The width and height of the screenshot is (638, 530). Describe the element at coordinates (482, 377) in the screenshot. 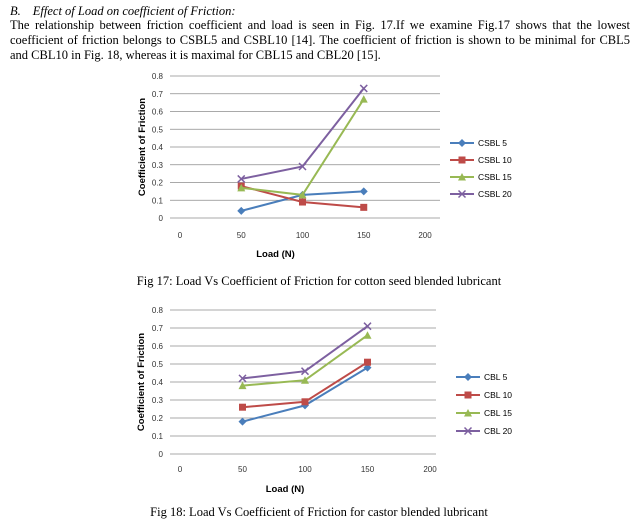

I see `legend-item: CBL 5` at that location.